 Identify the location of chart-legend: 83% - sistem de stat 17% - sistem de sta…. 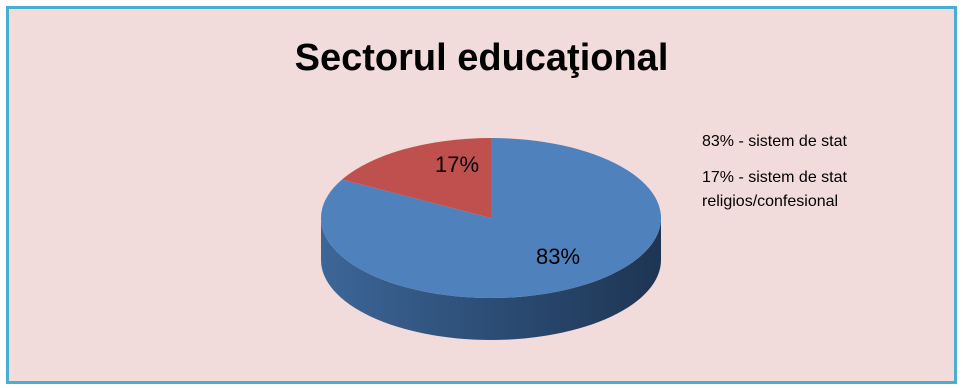
(807, 178).